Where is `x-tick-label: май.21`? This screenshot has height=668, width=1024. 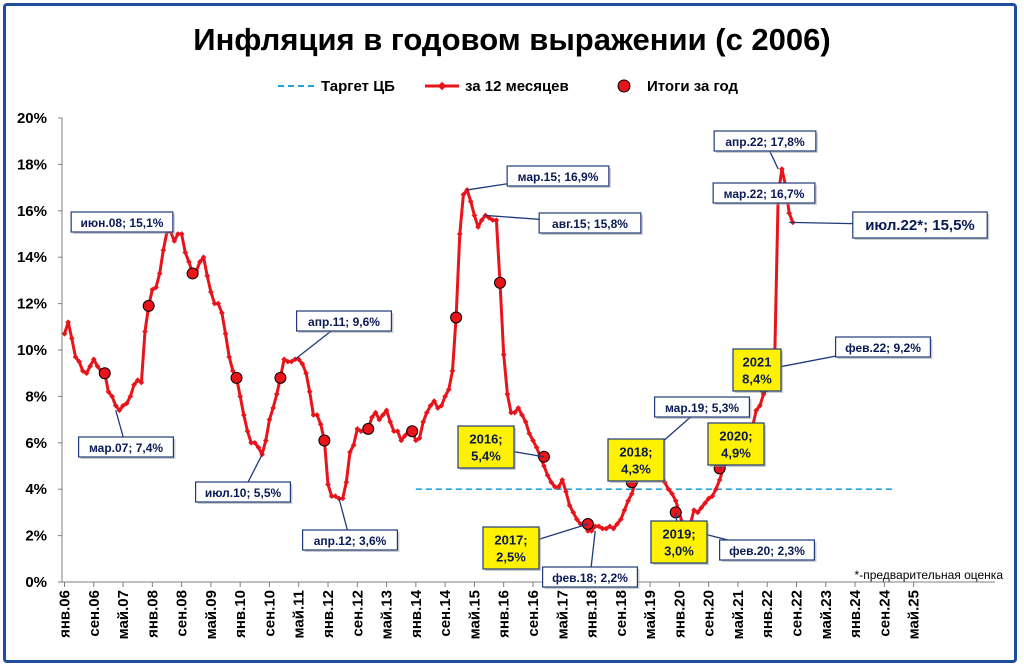 x-tick-label: май.21 is located at coordinates (738, 614).